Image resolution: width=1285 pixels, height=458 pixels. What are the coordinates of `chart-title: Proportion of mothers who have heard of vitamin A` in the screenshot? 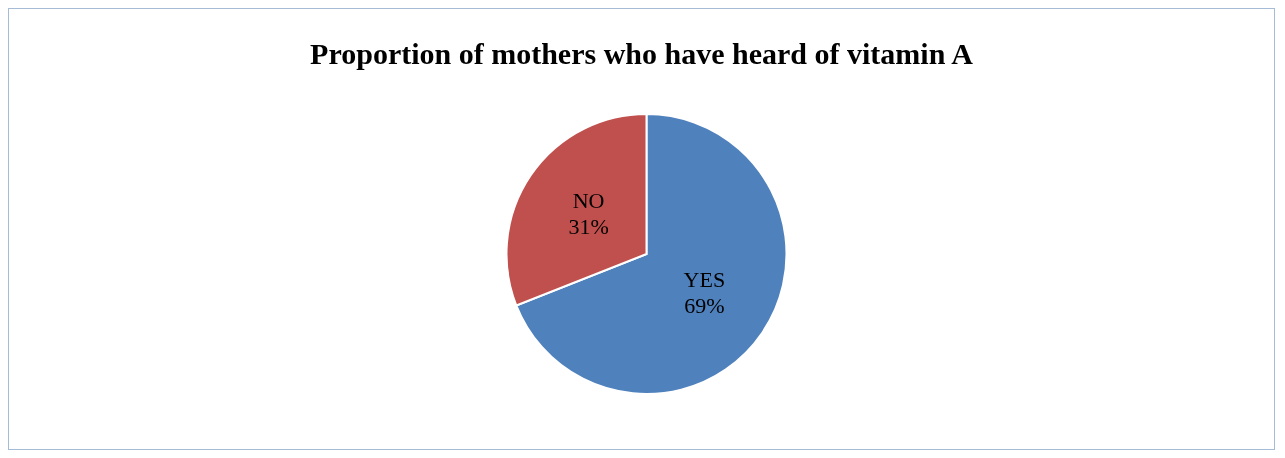 It's located at (641, 54).